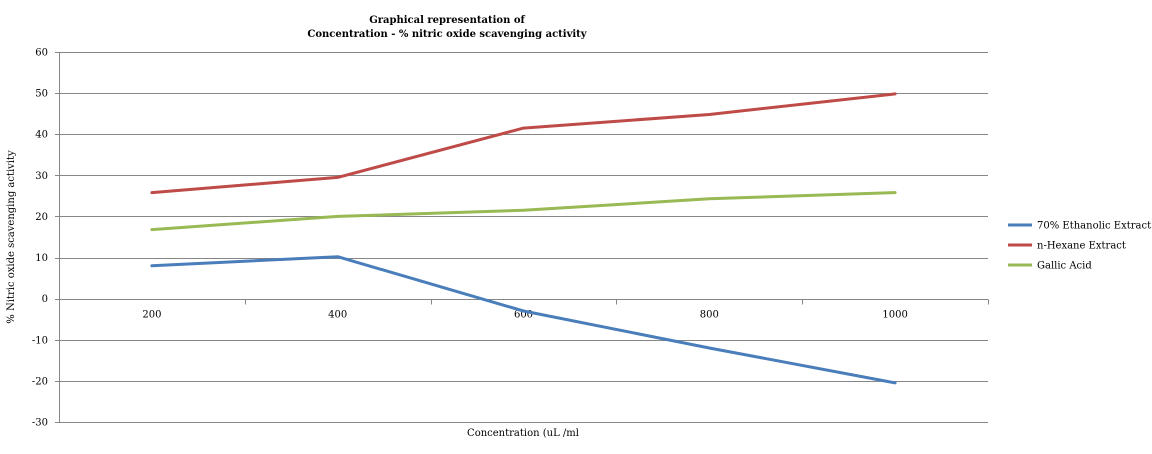  I want to click on x-tick-label: 1000, so click(894, 315).